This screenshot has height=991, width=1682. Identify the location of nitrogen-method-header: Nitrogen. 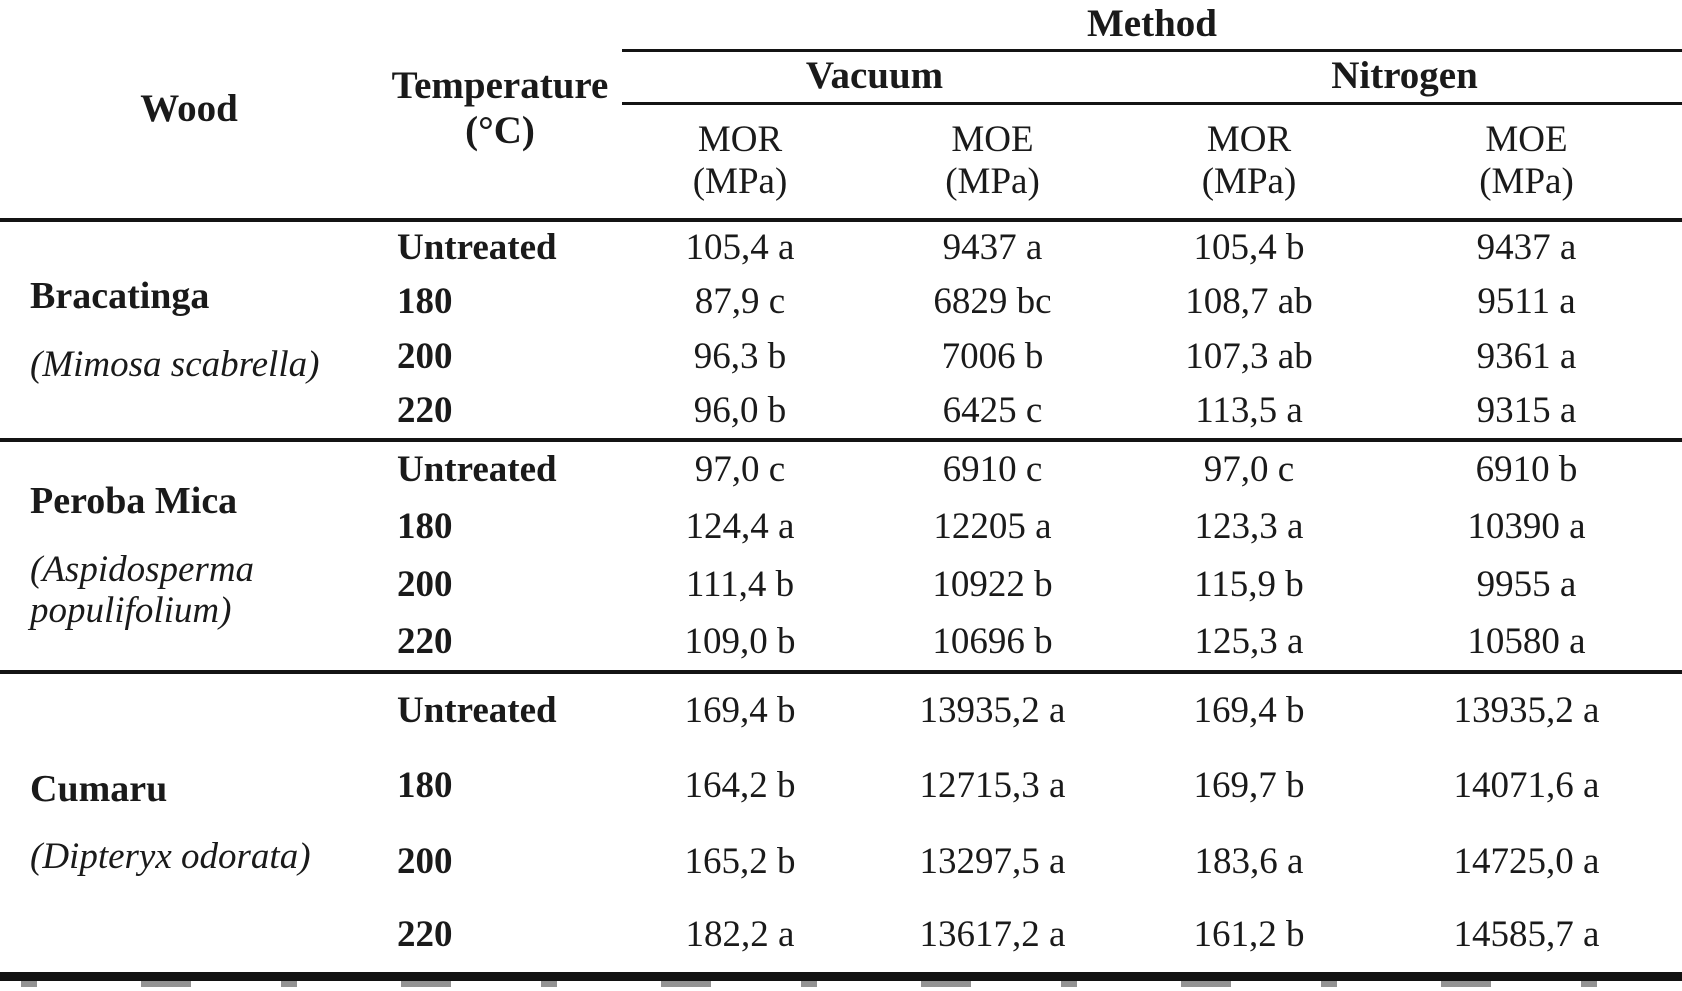
(1404, 77).